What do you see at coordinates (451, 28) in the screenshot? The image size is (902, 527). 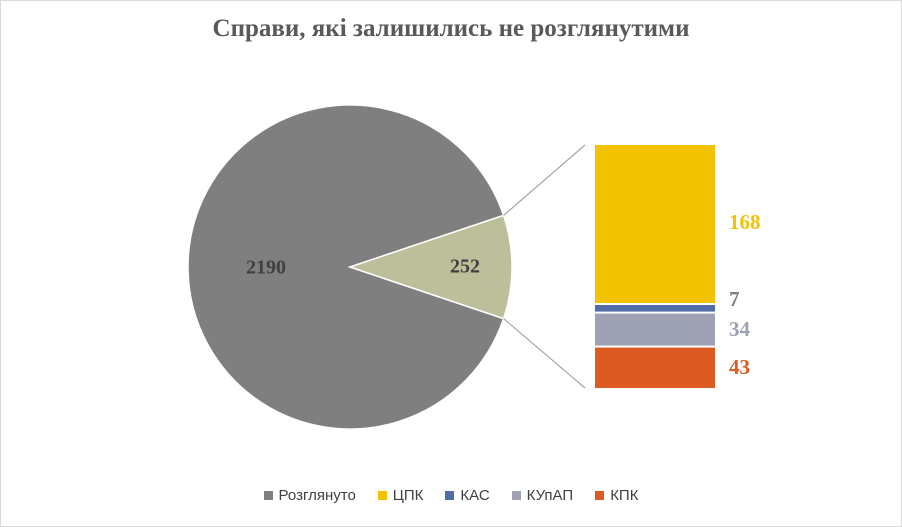 I see `chart-title: Справи, які залишились не розглянутими` at bounding box center [451, 28].